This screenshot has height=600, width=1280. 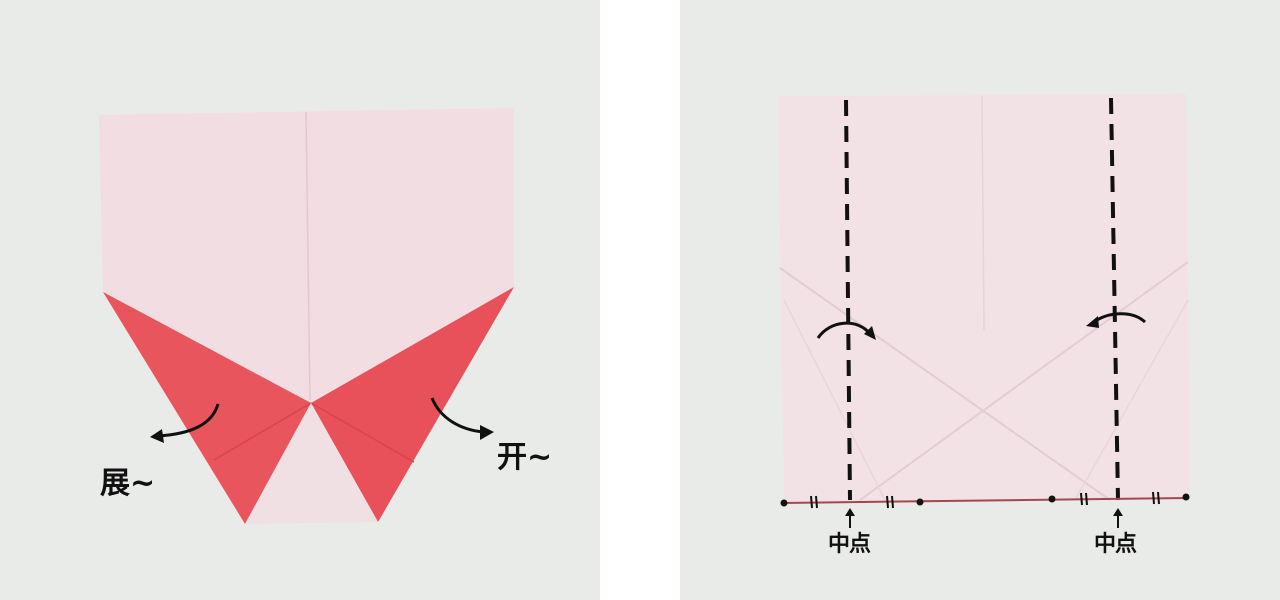 I want to click on midpoint-label-right: 中点, so click(x=1115, y=544).